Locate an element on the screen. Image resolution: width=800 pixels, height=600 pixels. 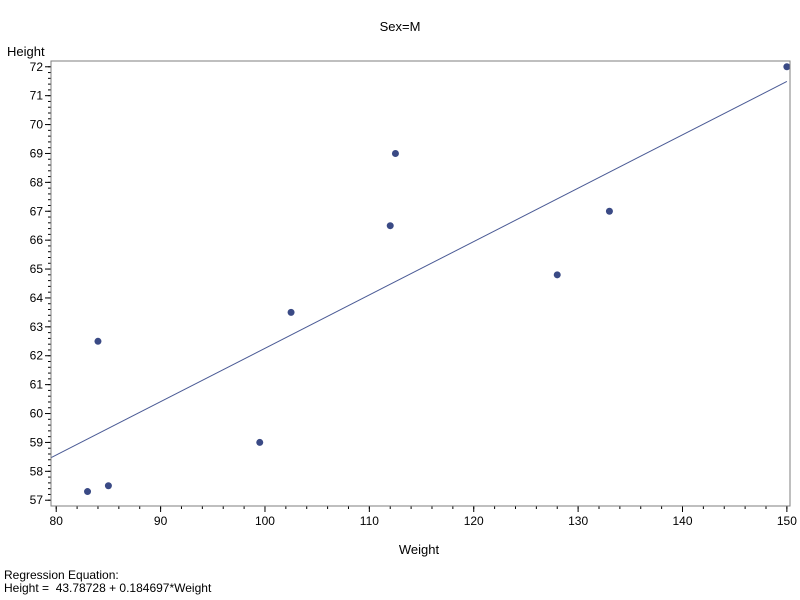
y-tick-label: 72 is located at coordinates (37, 67).